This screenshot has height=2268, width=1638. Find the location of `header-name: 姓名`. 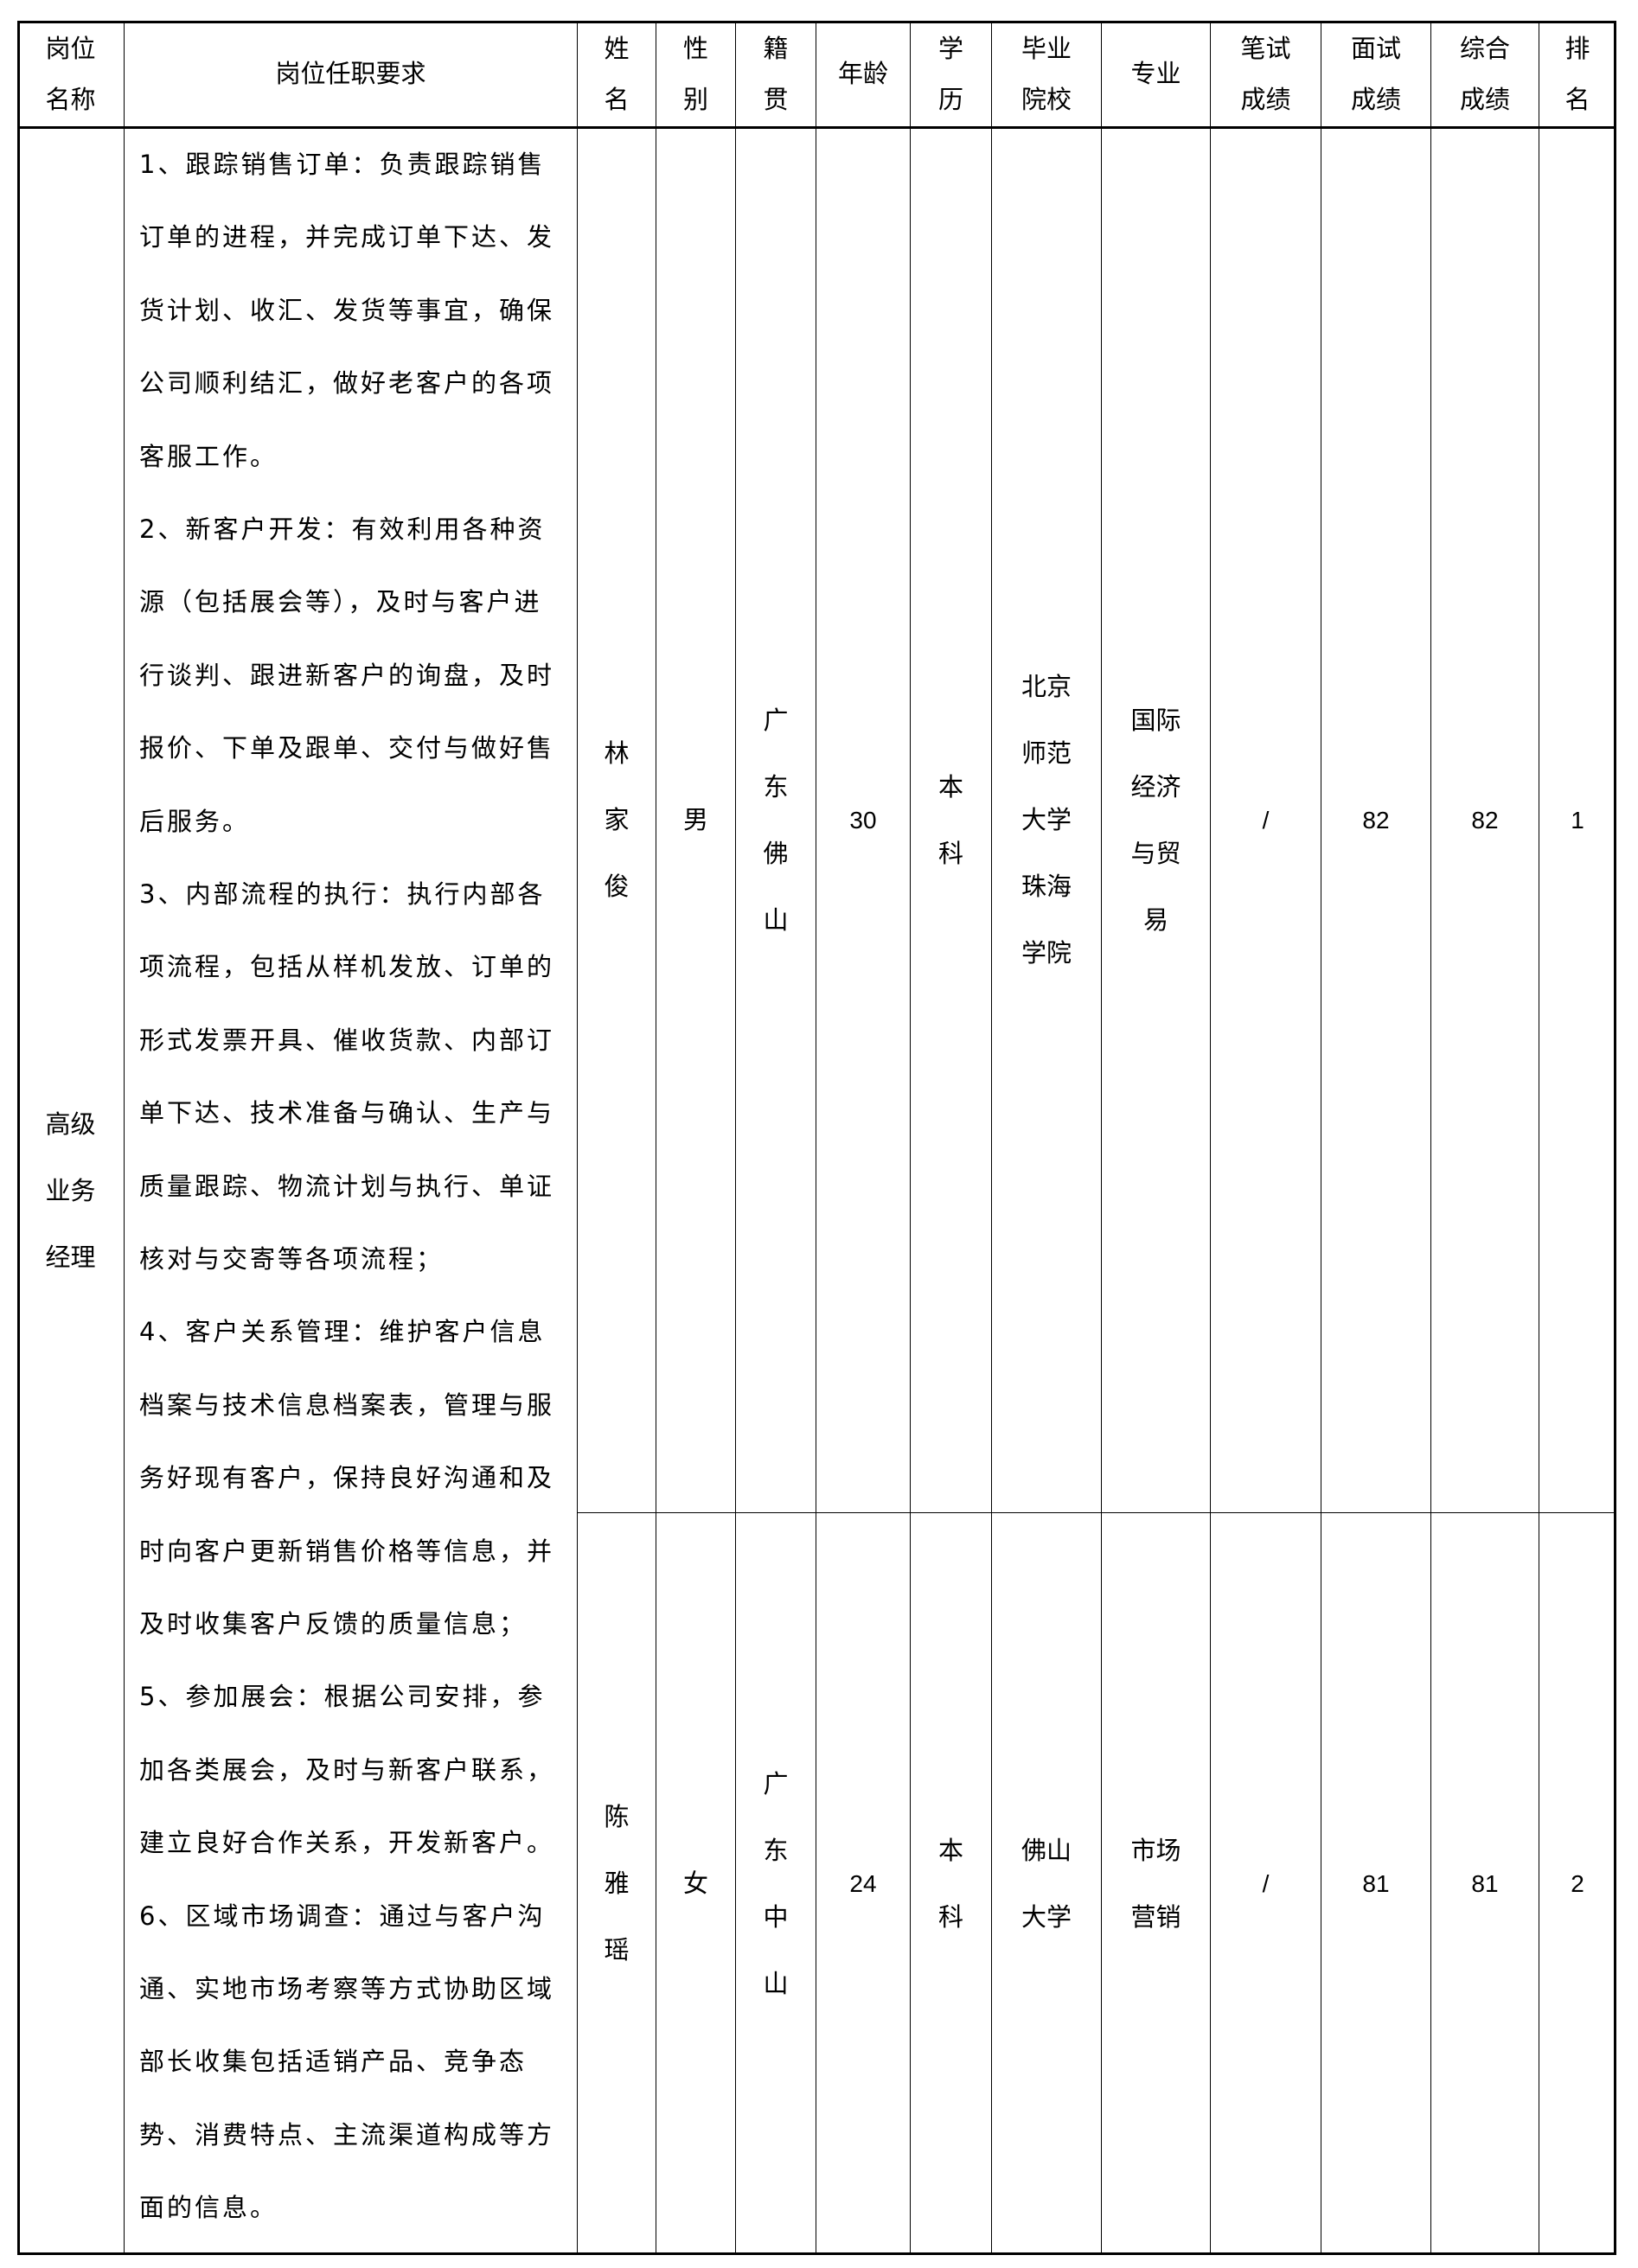

header-name: 姓名 is located at coordinates (617, 74).